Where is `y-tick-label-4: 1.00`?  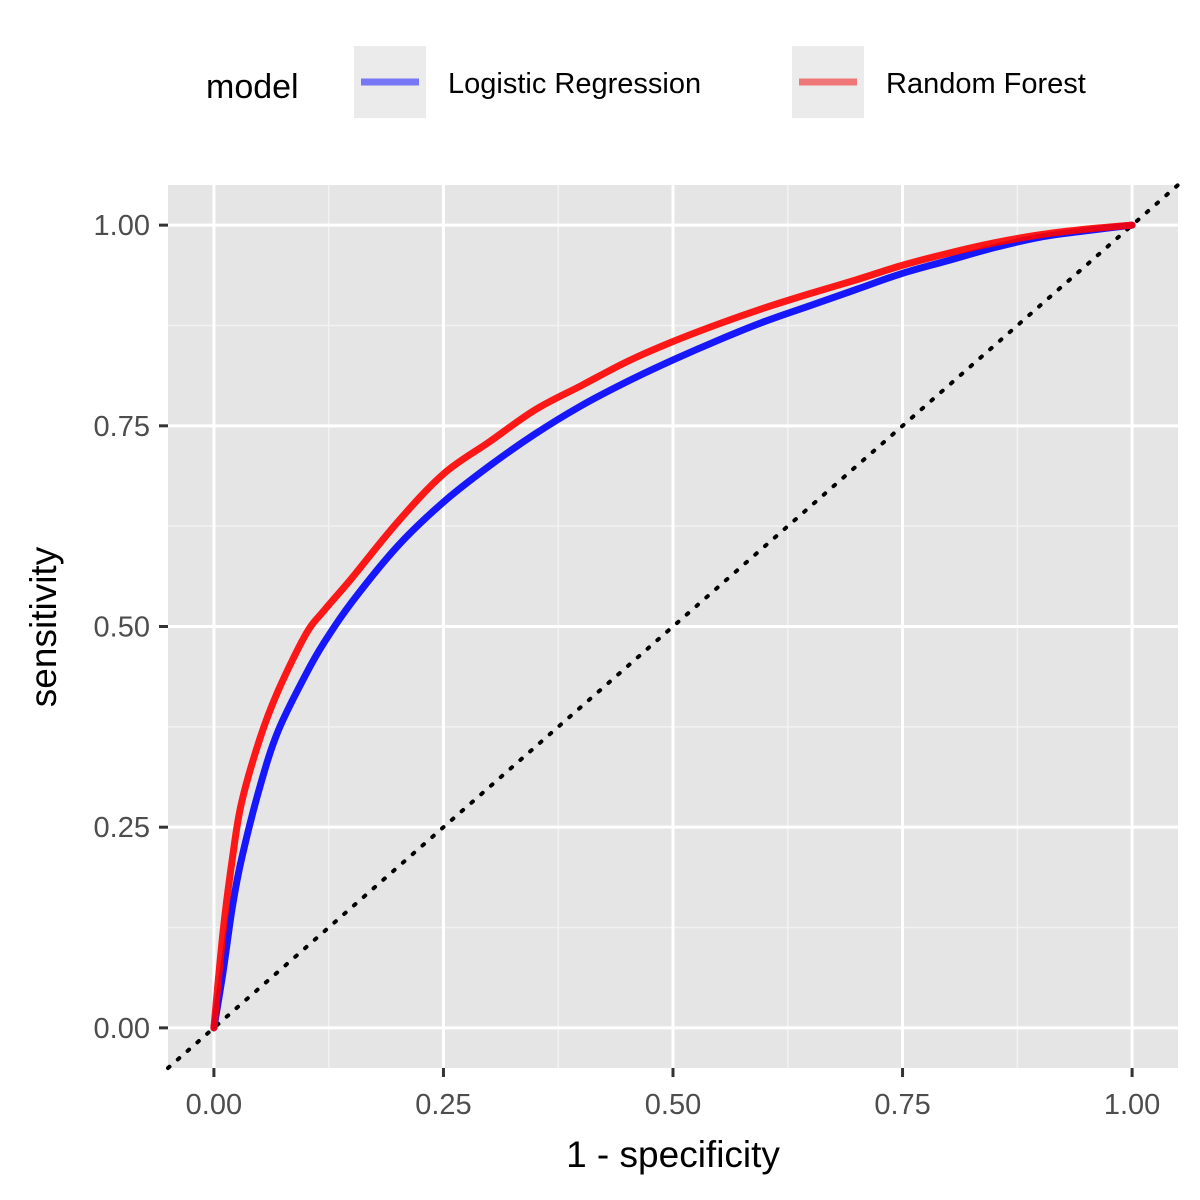
y-tick-label-4: 1.00 is located at coordinates (122, 226).